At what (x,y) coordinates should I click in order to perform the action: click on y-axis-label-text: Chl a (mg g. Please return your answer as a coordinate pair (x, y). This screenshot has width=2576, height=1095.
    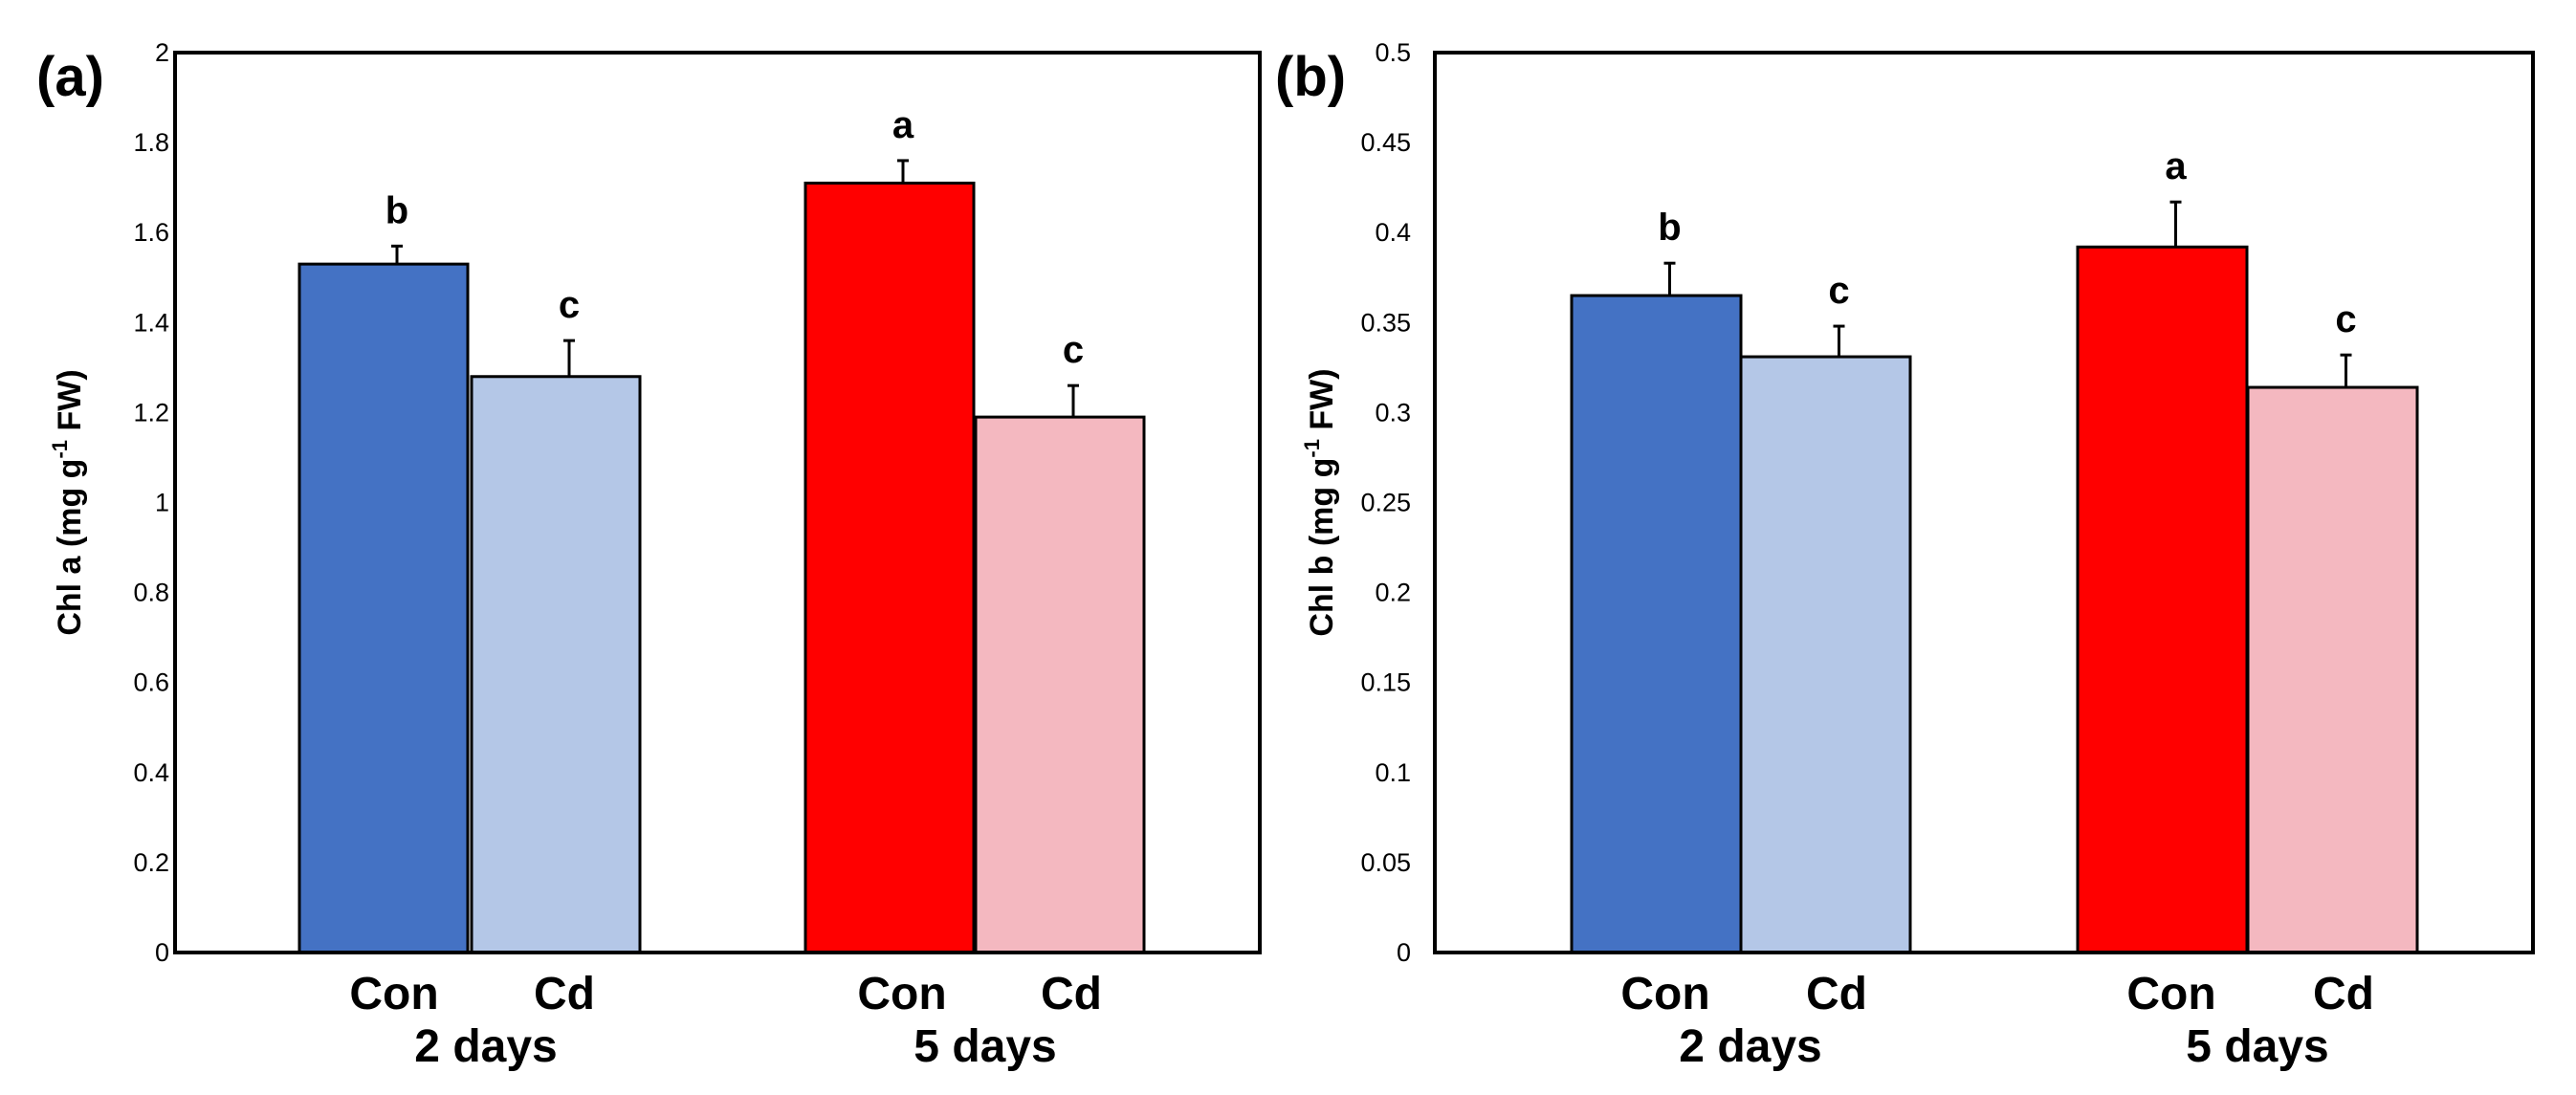
    Looking at the image, I should click on (70, 548).